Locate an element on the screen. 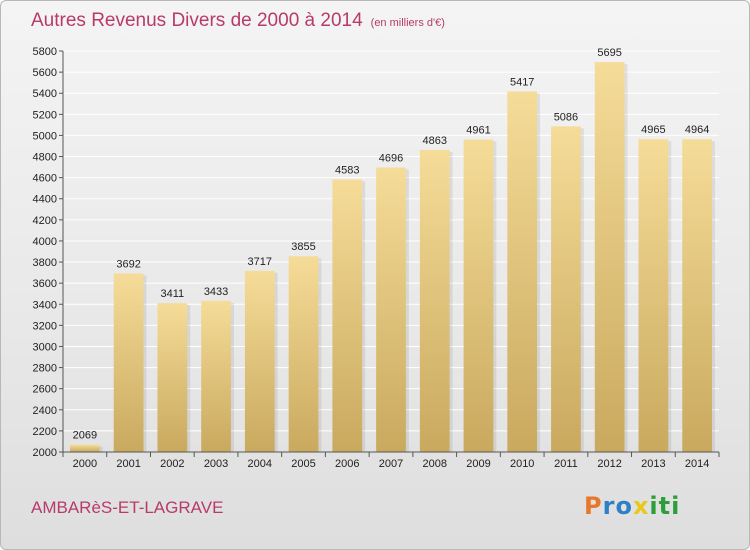 Image resolution: width=750 pixels, height=550 pixels. y-tick-label: 4400 is located at coordinates (45, 200).